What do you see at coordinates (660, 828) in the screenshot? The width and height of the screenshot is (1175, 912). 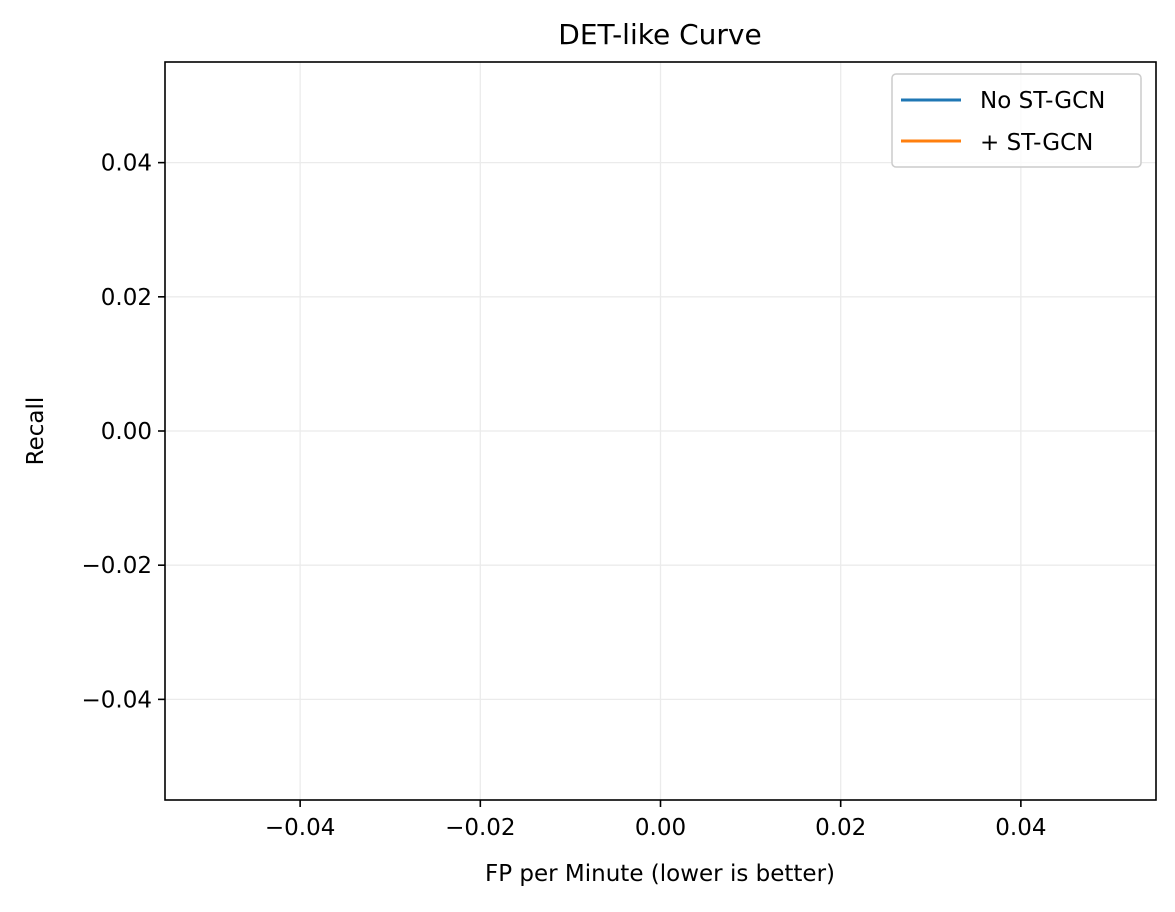 I see `x-tick-label: 0.00` at bounding box center [660, 828].